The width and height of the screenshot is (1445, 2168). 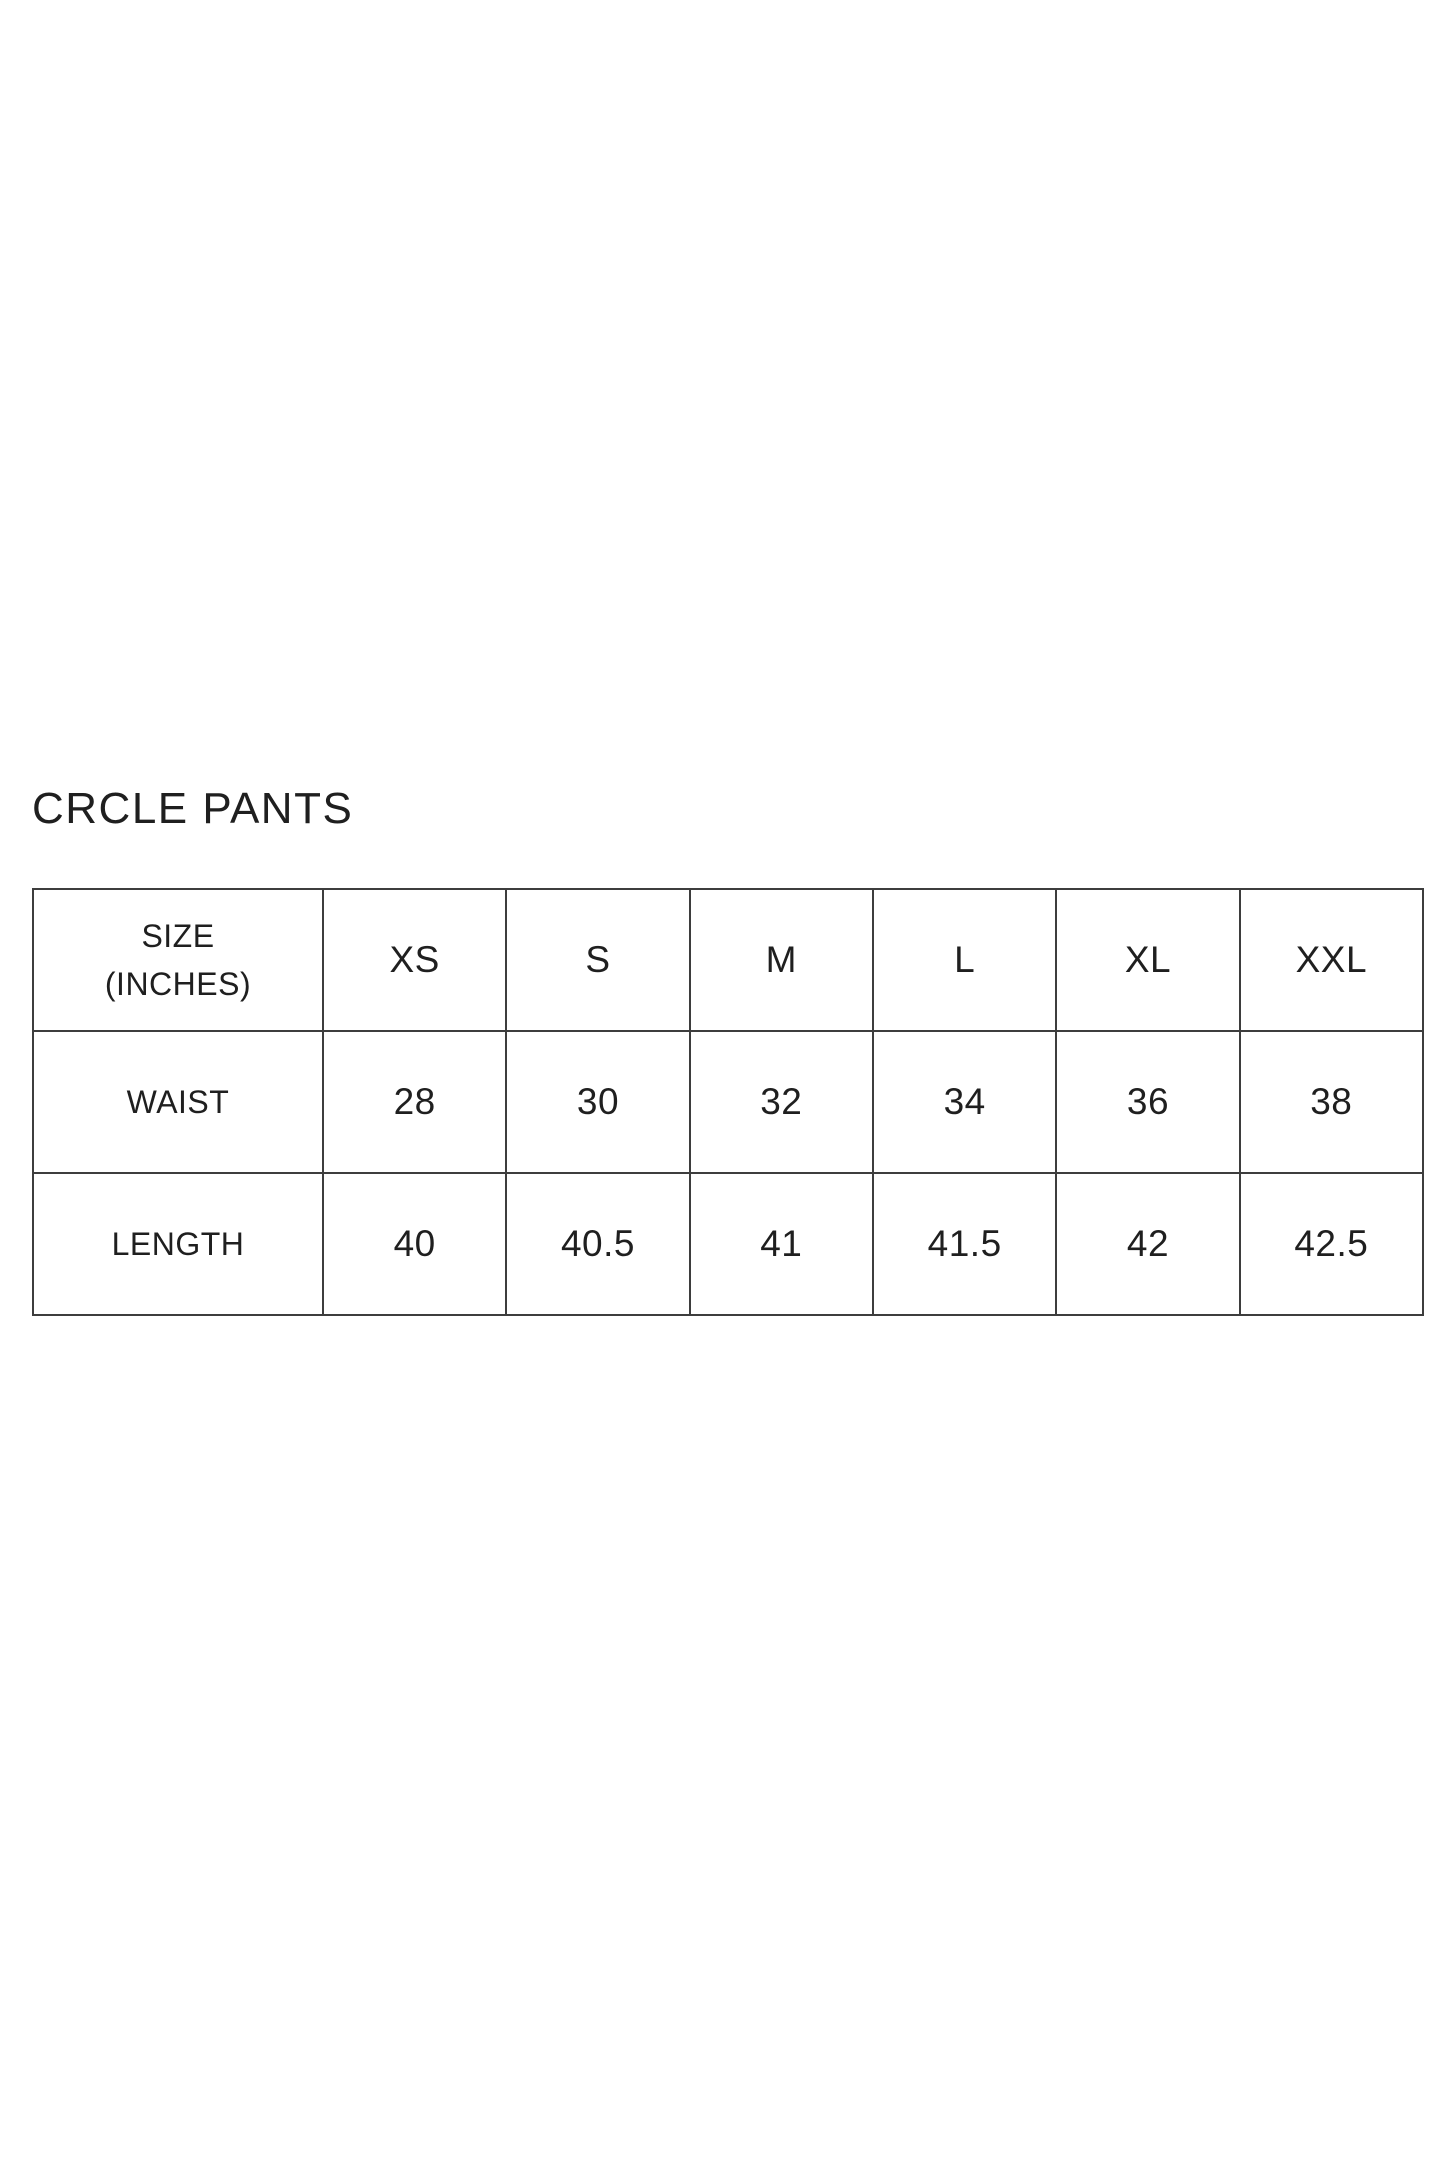 I want to click on size-header-line1: SIZE, so click(x=178, y=936).